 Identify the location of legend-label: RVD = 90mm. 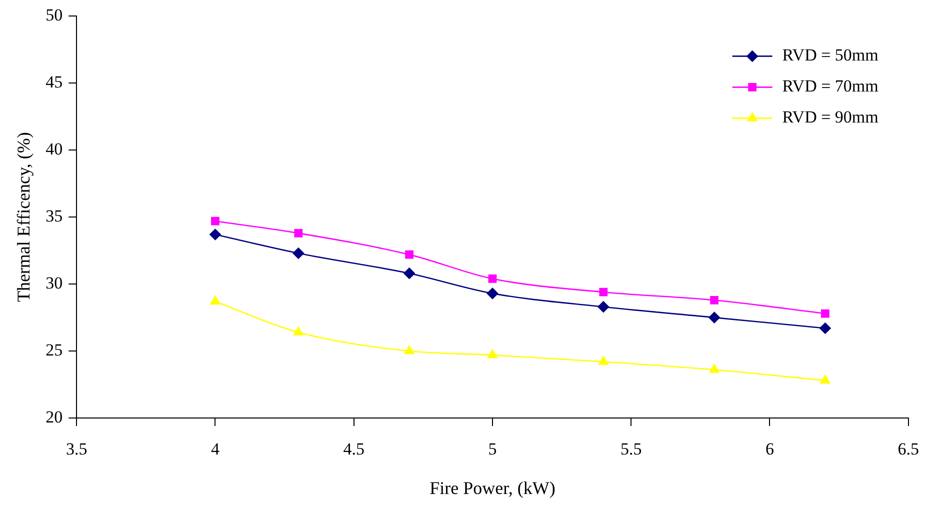
(830, 117).